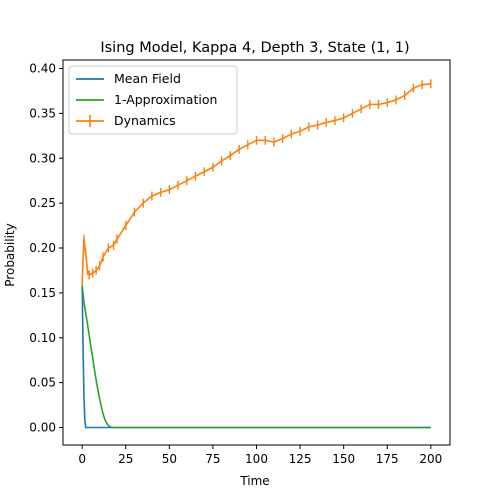 Image resolution: width=500 pixels, height=500 pixels. I want to click on y-tick-label: 0.30, so click(42, 158).